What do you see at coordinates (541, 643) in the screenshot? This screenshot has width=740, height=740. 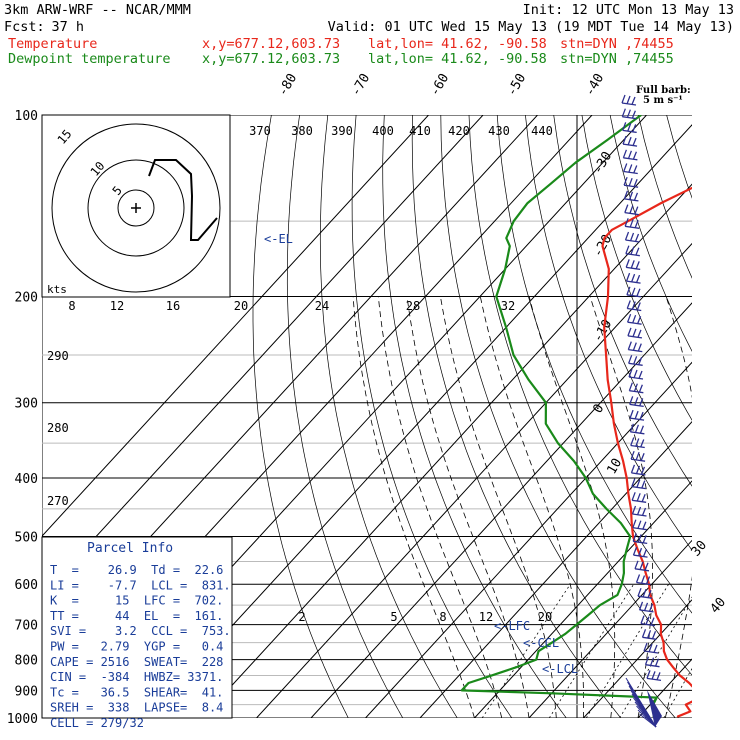 I see `marker-ccl: <-CCL` at bounding box center [541, 643].